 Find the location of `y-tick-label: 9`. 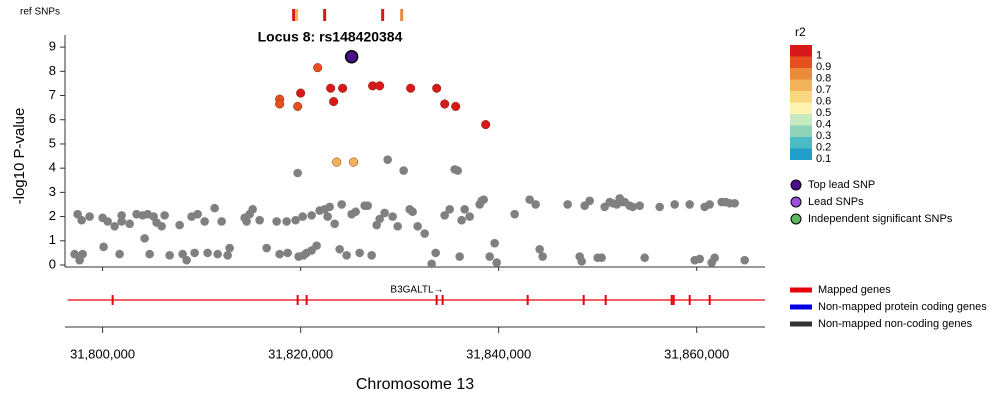

y-tick-label: 9 is located at coordinates (52, 46).